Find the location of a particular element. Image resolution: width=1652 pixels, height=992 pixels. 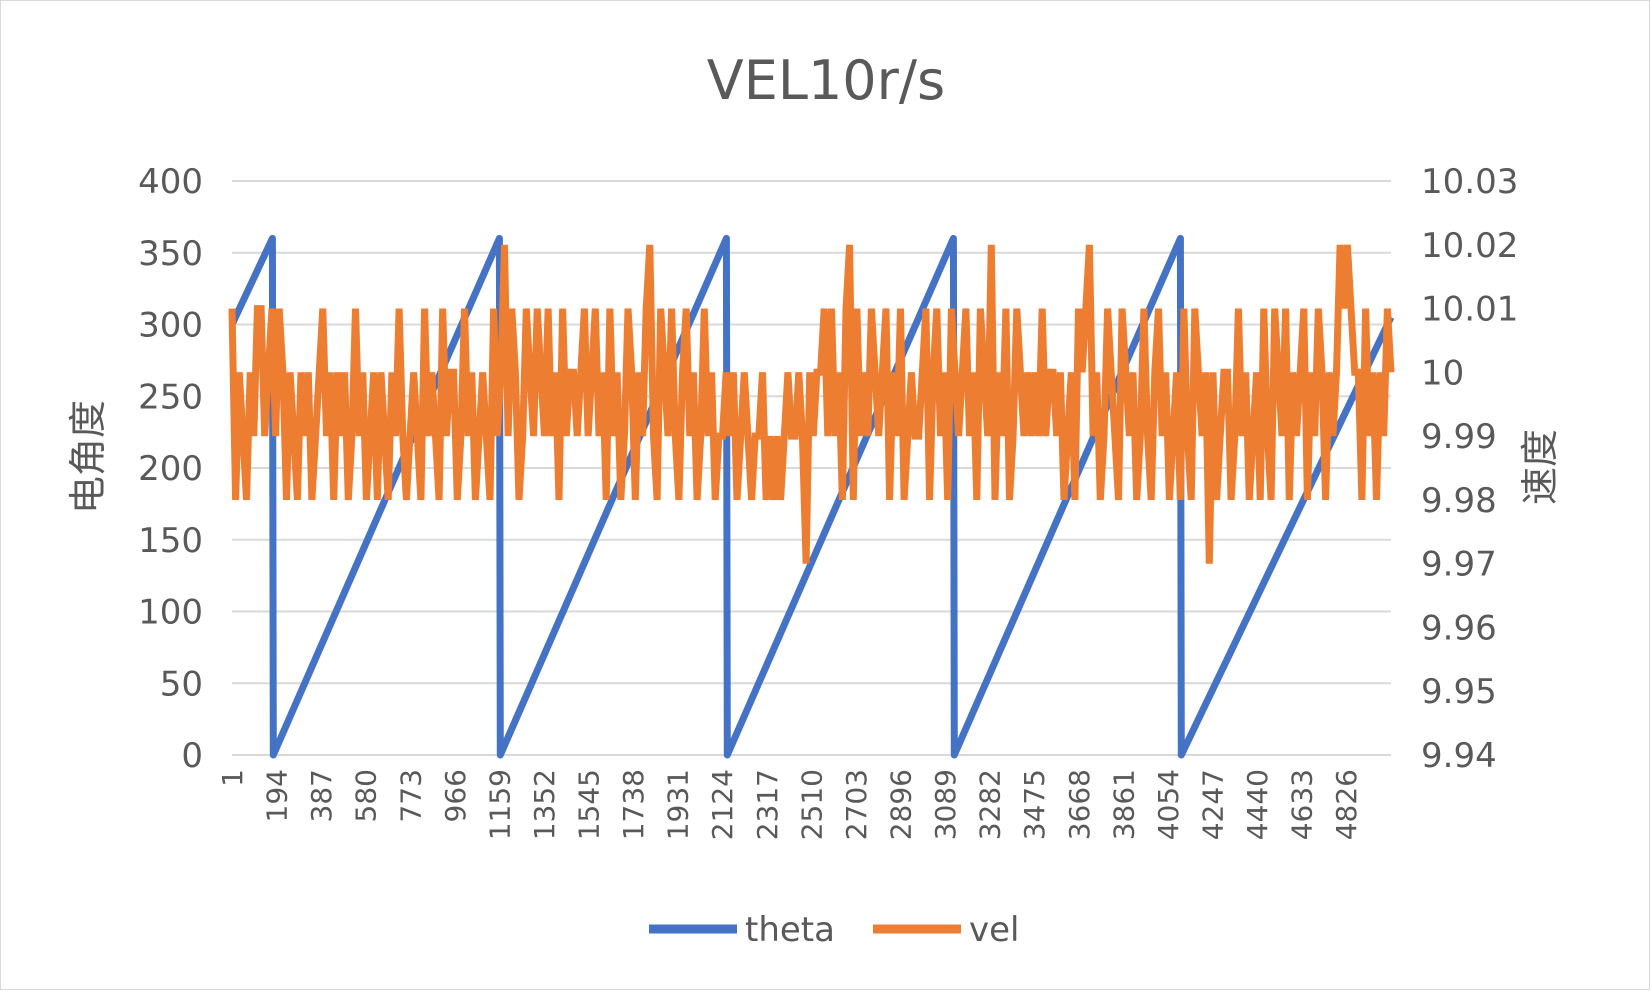

chart-title: VEL10r/s is located at coordinates (826, 80).